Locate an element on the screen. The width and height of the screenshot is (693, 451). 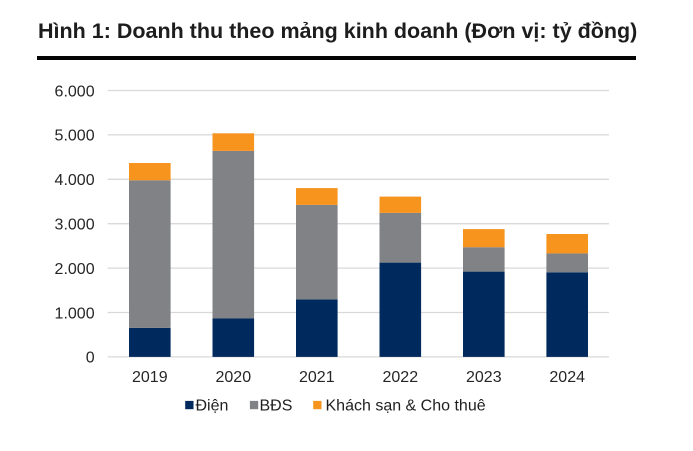
svg-text: Khách sạn & Cho thuê is located at coordinates (406, 405).